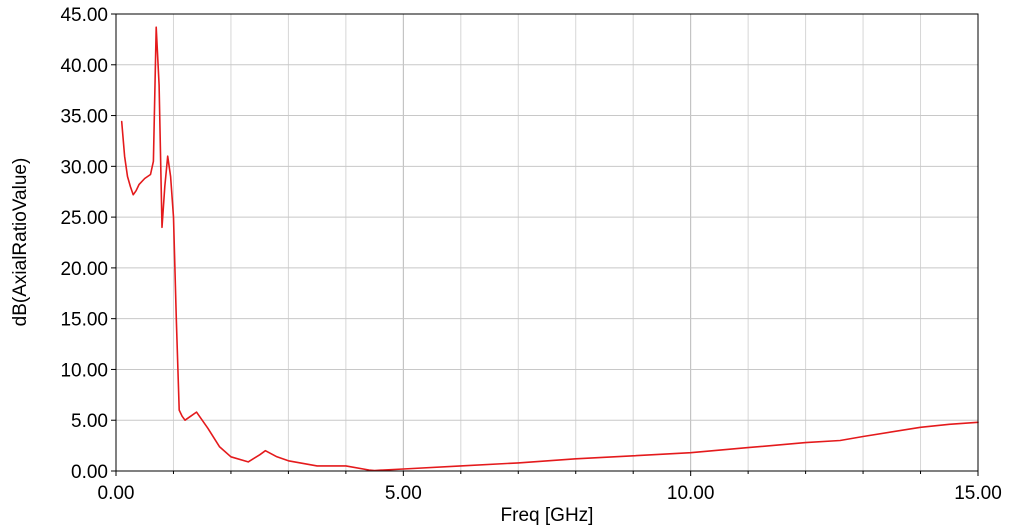 Image resolution: width=1012 pixels, height=531 pixels. I want to click on y-tick-label: 25.00, so click(84, 218).